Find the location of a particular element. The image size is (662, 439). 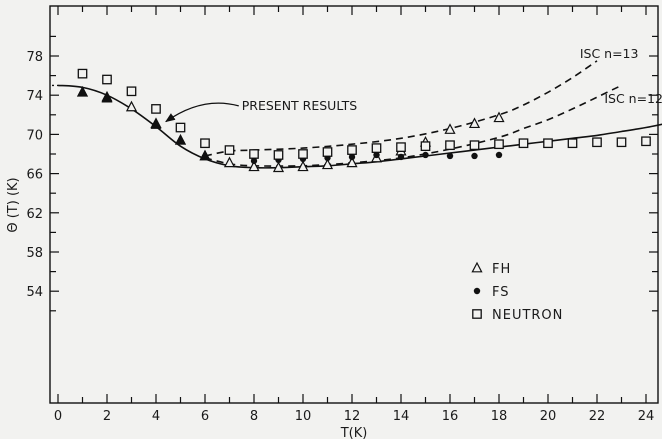

x-tick-label: 20 is located at coordinates (548, 416).